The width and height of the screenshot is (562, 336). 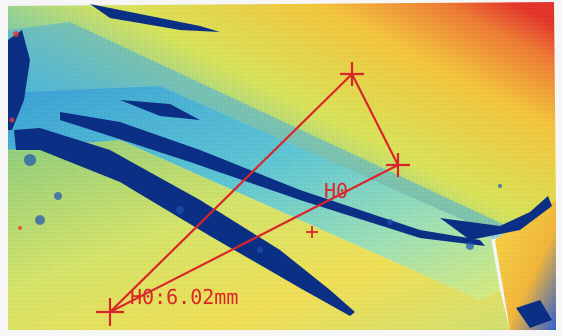 What do you see at coordinates (312, 232) in the screenshot?
I see `center-plus-icon` at bounding box center [312, 232].